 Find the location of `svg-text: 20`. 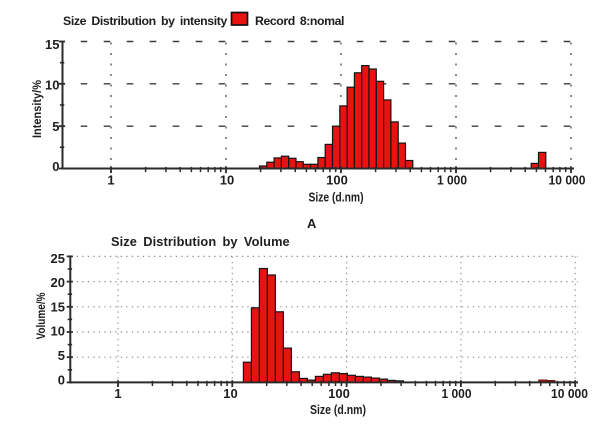

svg-text: 20 is located at coordinates (58, 282).